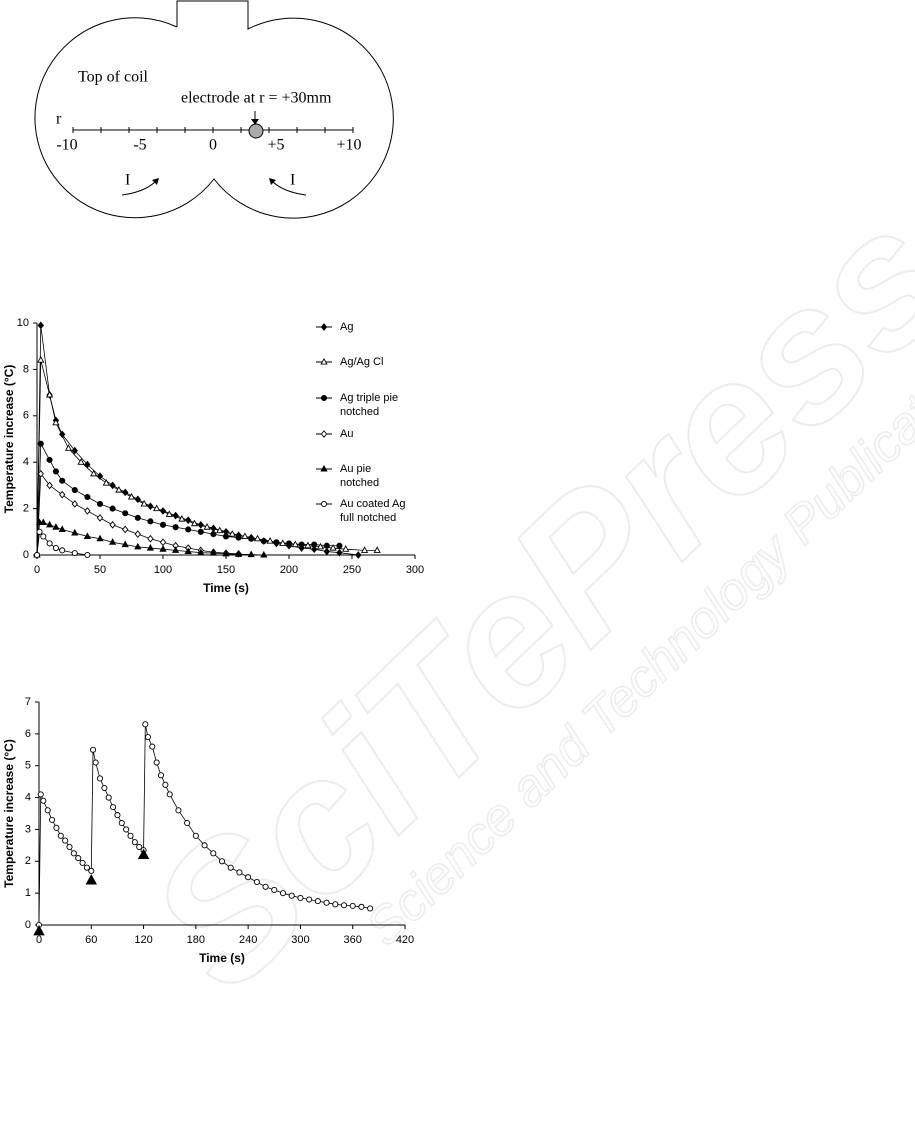 The width and height of the screenshot is (915, 1144). Describe the element at coordinates (197, 440) in the screenshot. I see `series-line` at that location.